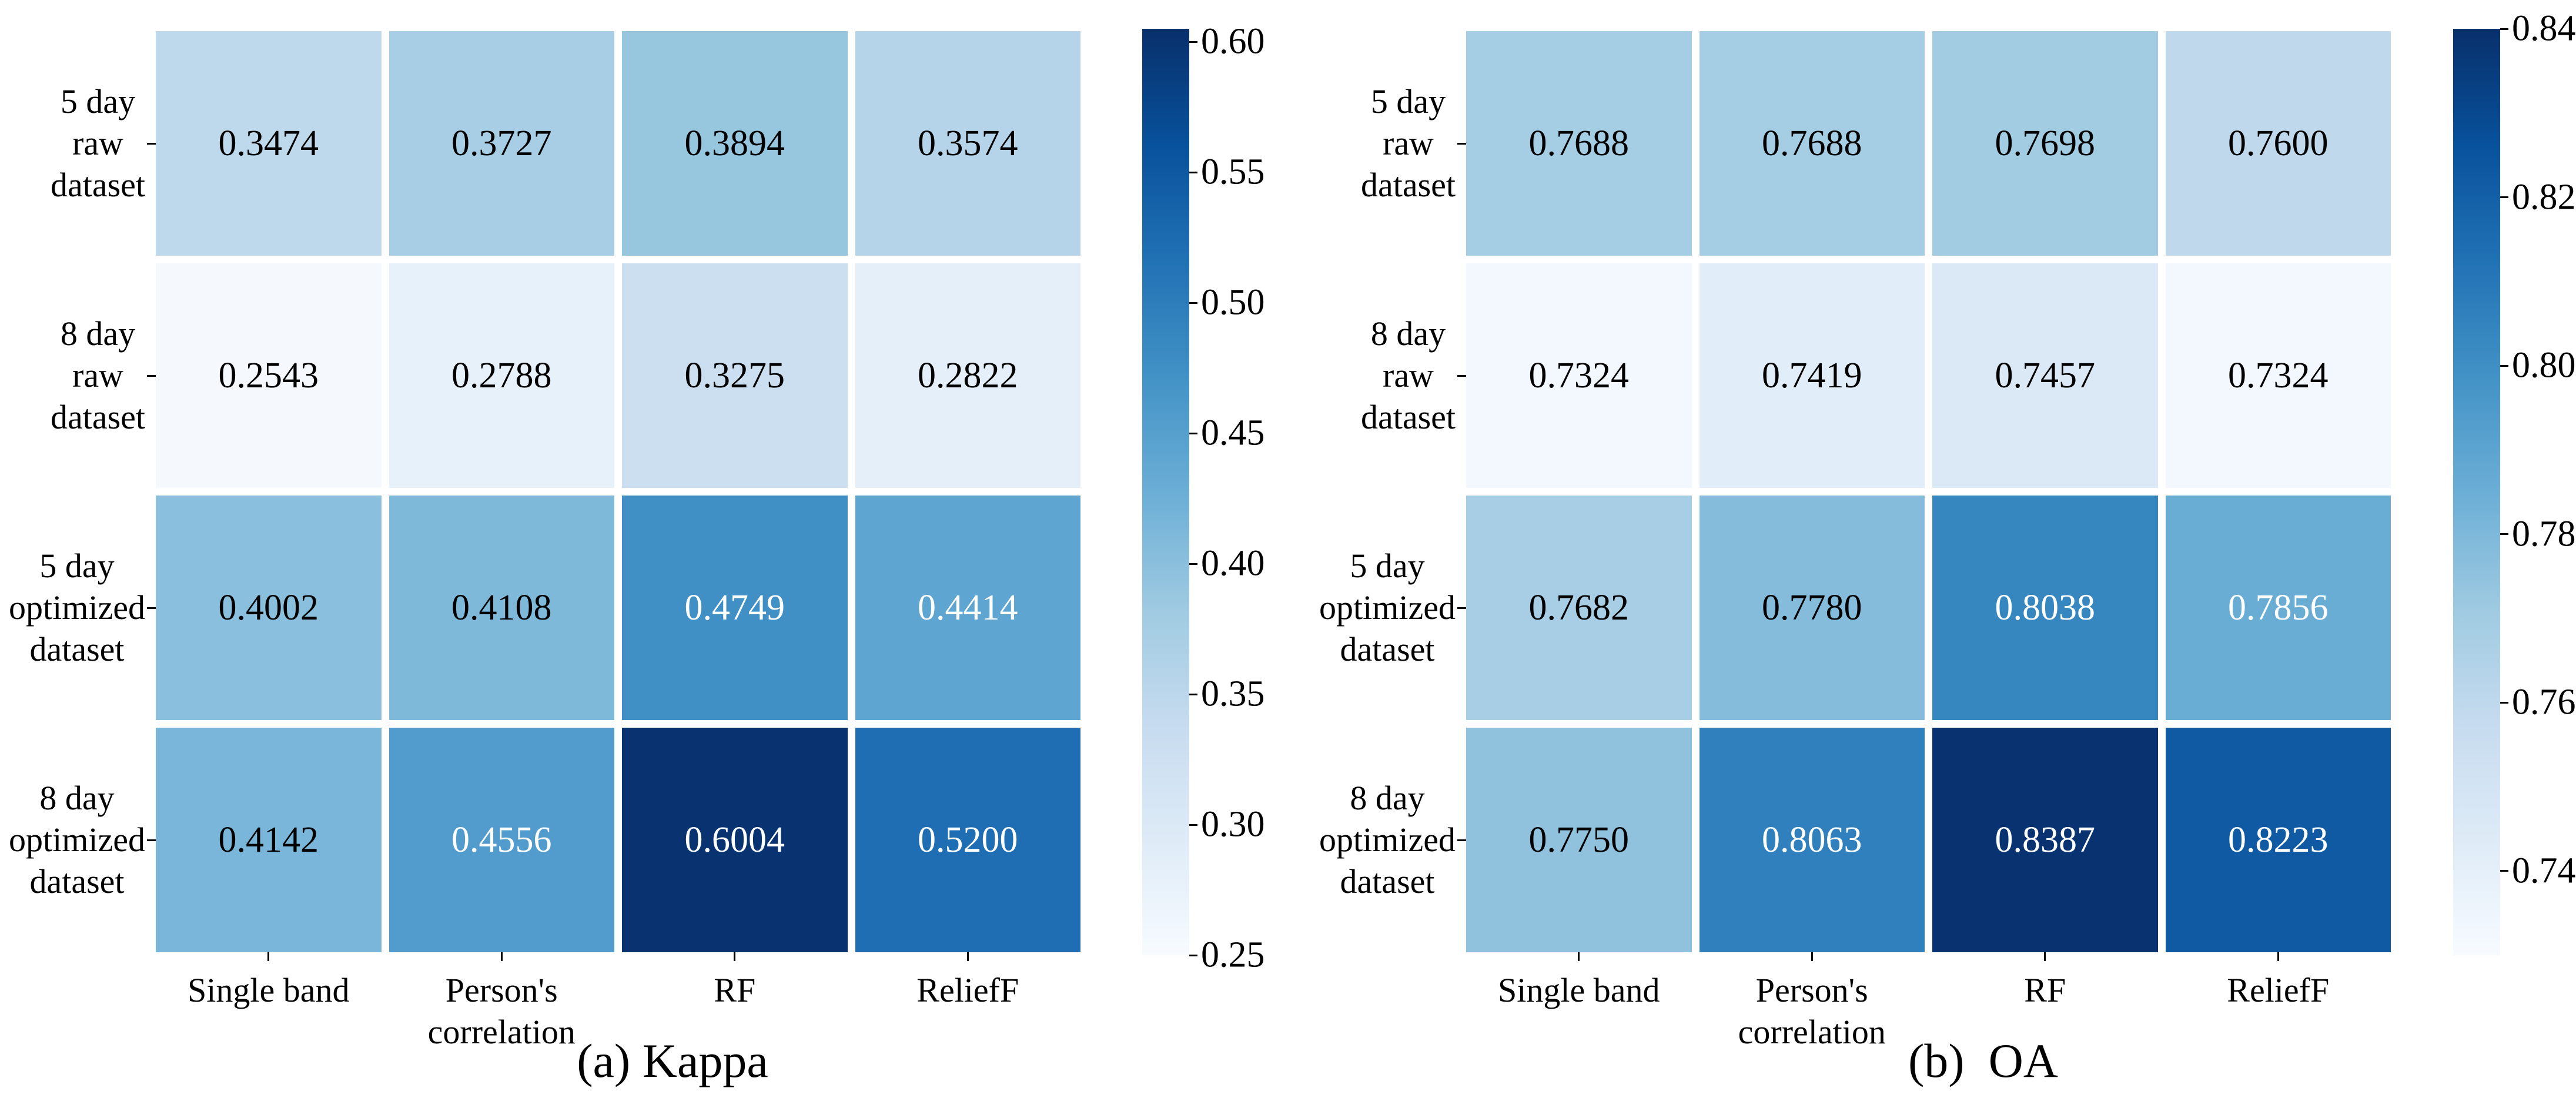 This screenshot has width=2576, height=1118. Describe the element at coordinates (672, 1060) in the screenshot. I see `subplot-caption: (a) Kappa` at that location.